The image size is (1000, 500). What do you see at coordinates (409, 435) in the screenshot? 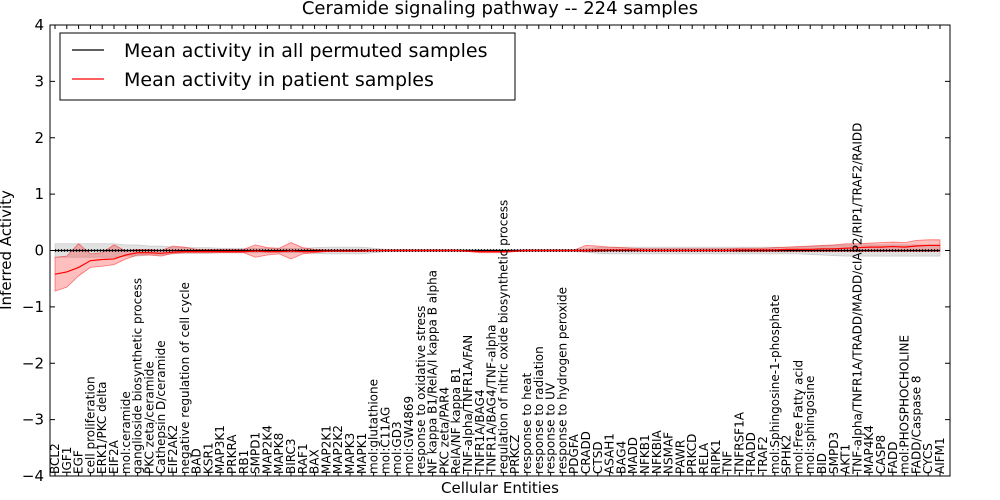
I see `x-tick-label: mol:GW4869` at bounding box center [409, 435].